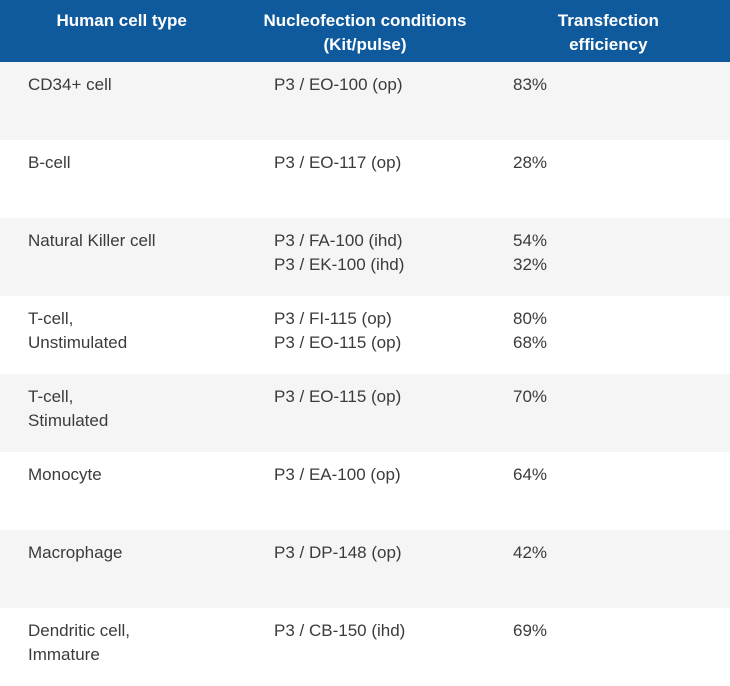 The width and height of the screenshot is (730, 686). What do you see at coordinates (608, 32) in the screenshot?
I see `column-header-transfection-efficiency: Transfection efficiency` at bounding box center [608, 32].